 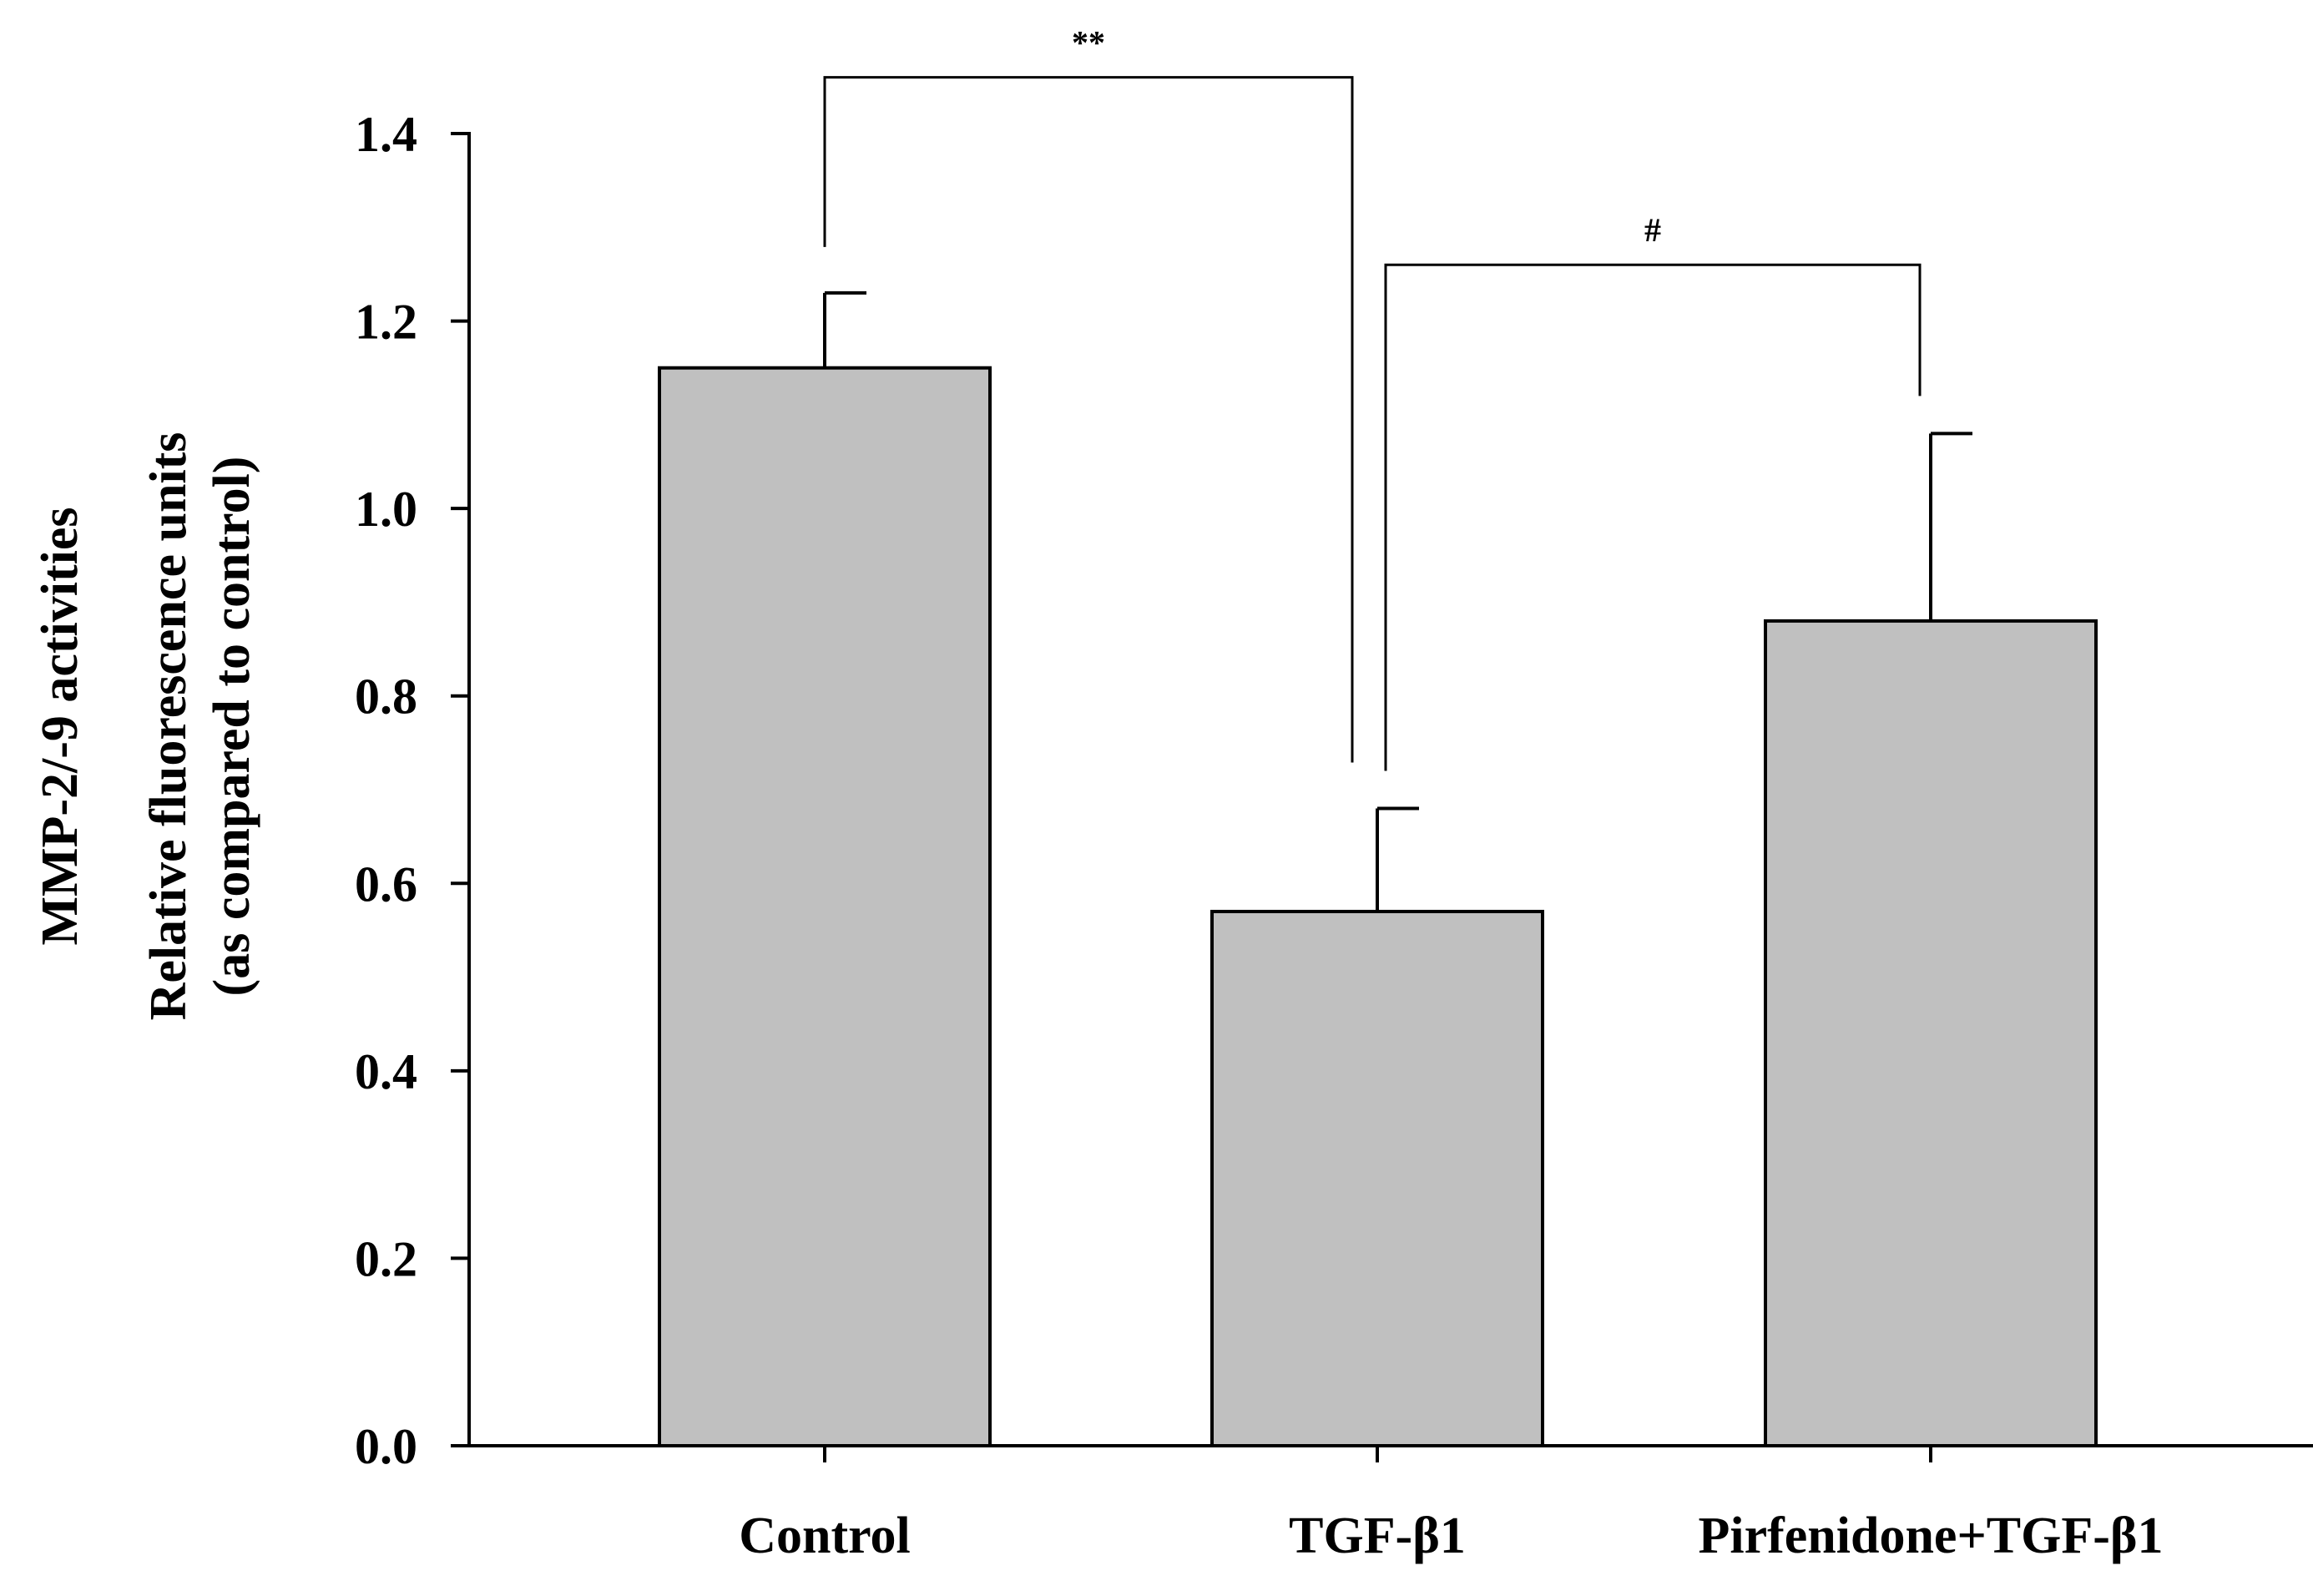 What do you see at coordinates (232, 727) in the screenshot?
I see `y-axis-title-line-3: (as compared to control)` at bounding box center [232, 727].